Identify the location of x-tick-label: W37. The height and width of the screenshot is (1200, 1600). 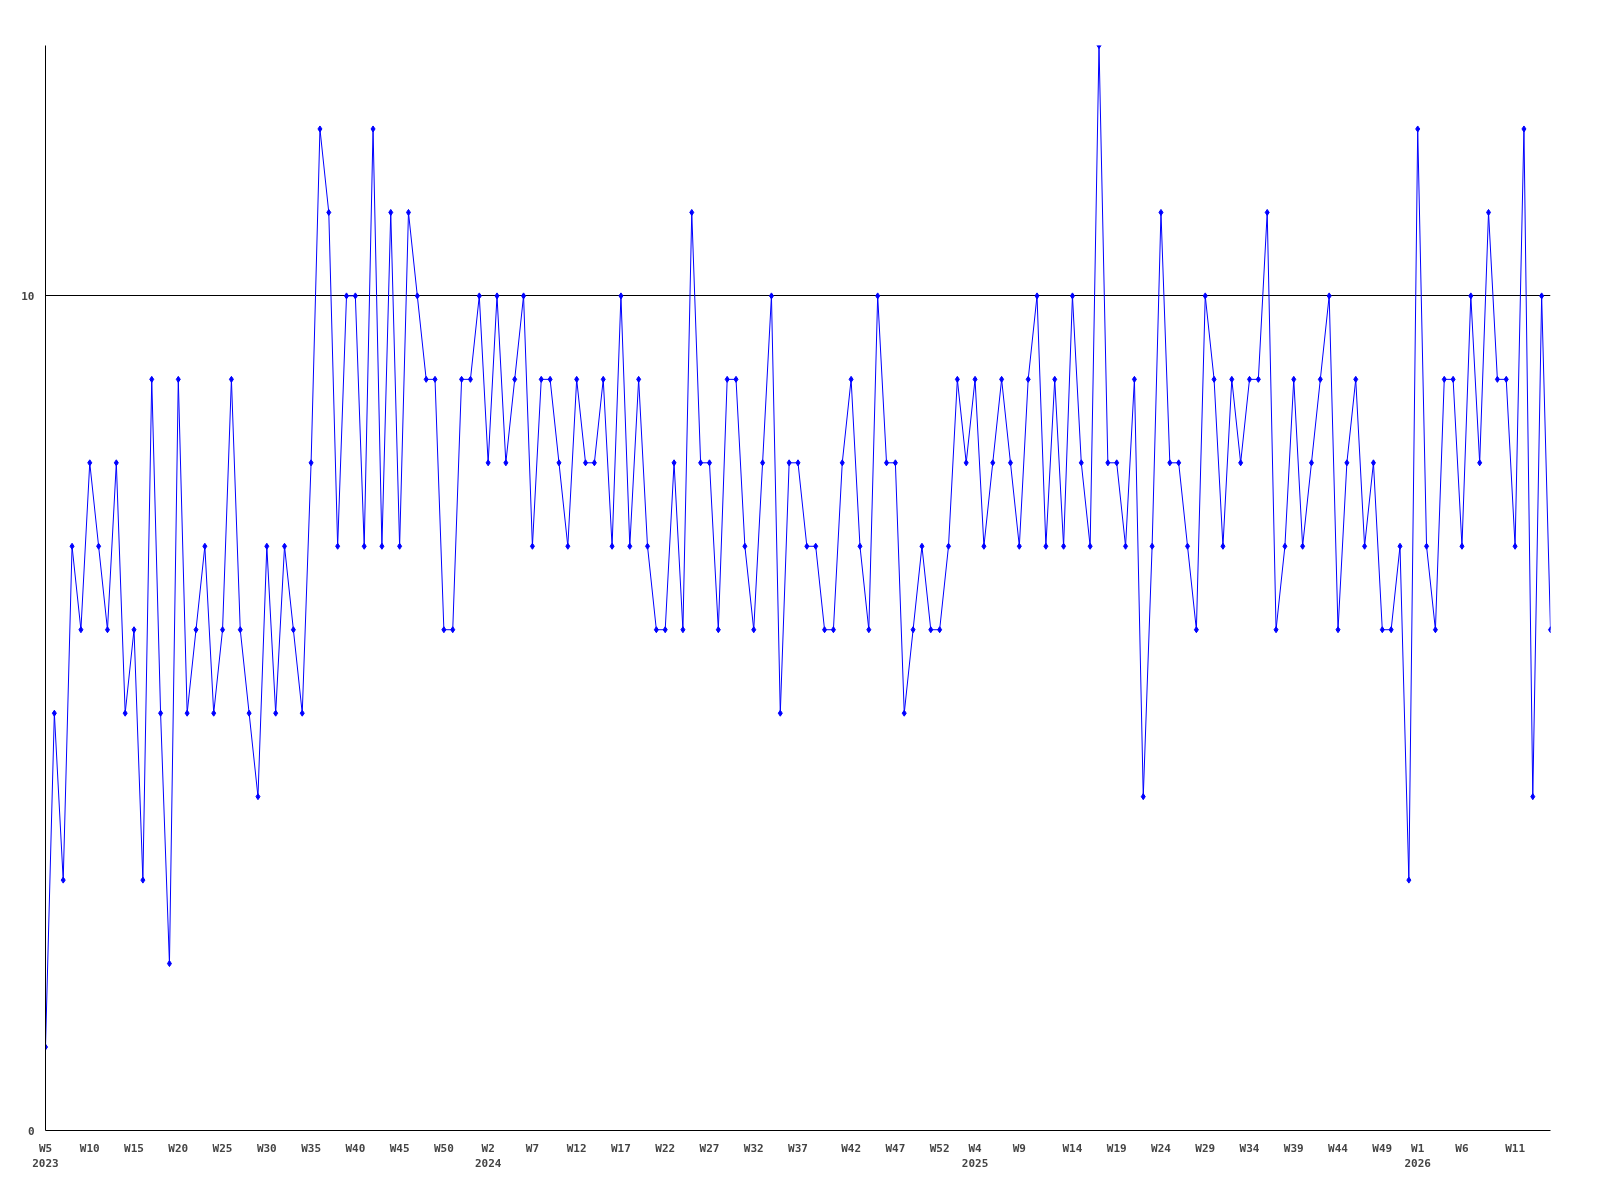
(798, 1148).